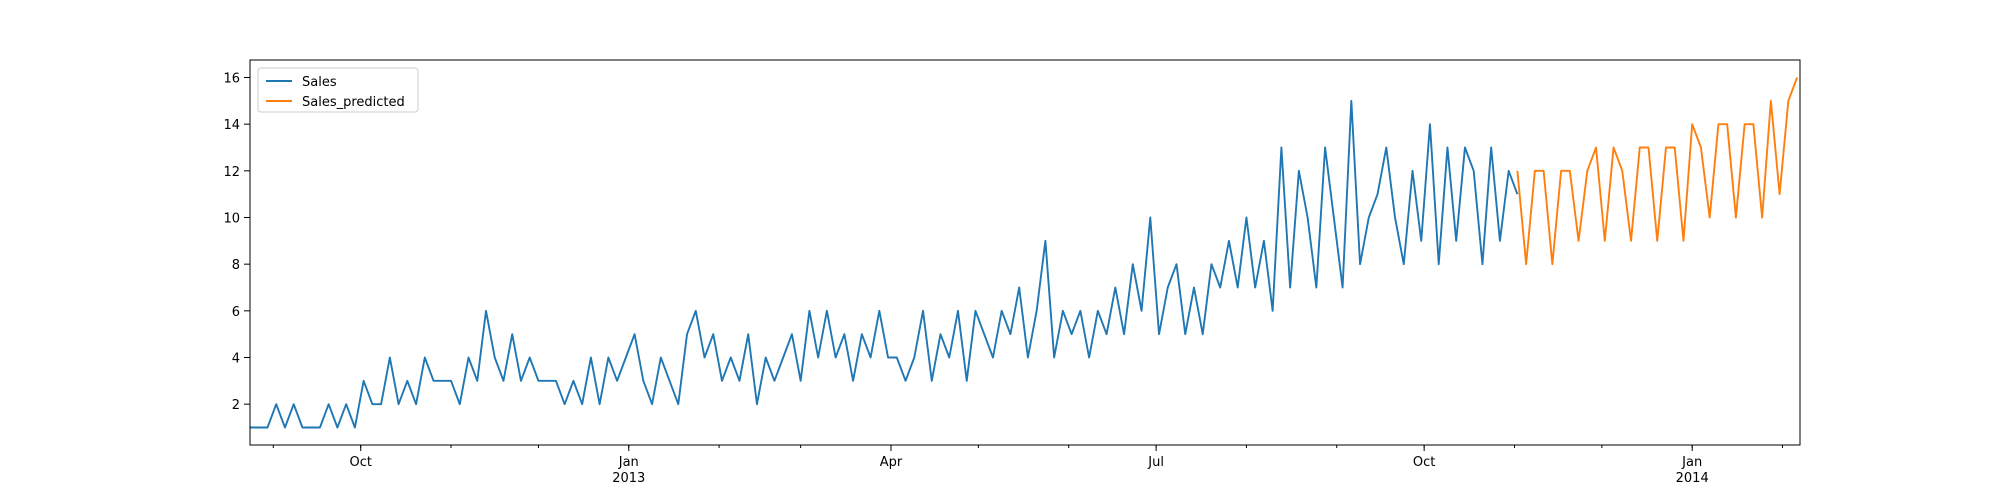 This screenshot has height=500, width=2000. Describe the element at coordinates (319, 82) in the screenshot. I see `legend-label: Sales` at that location.